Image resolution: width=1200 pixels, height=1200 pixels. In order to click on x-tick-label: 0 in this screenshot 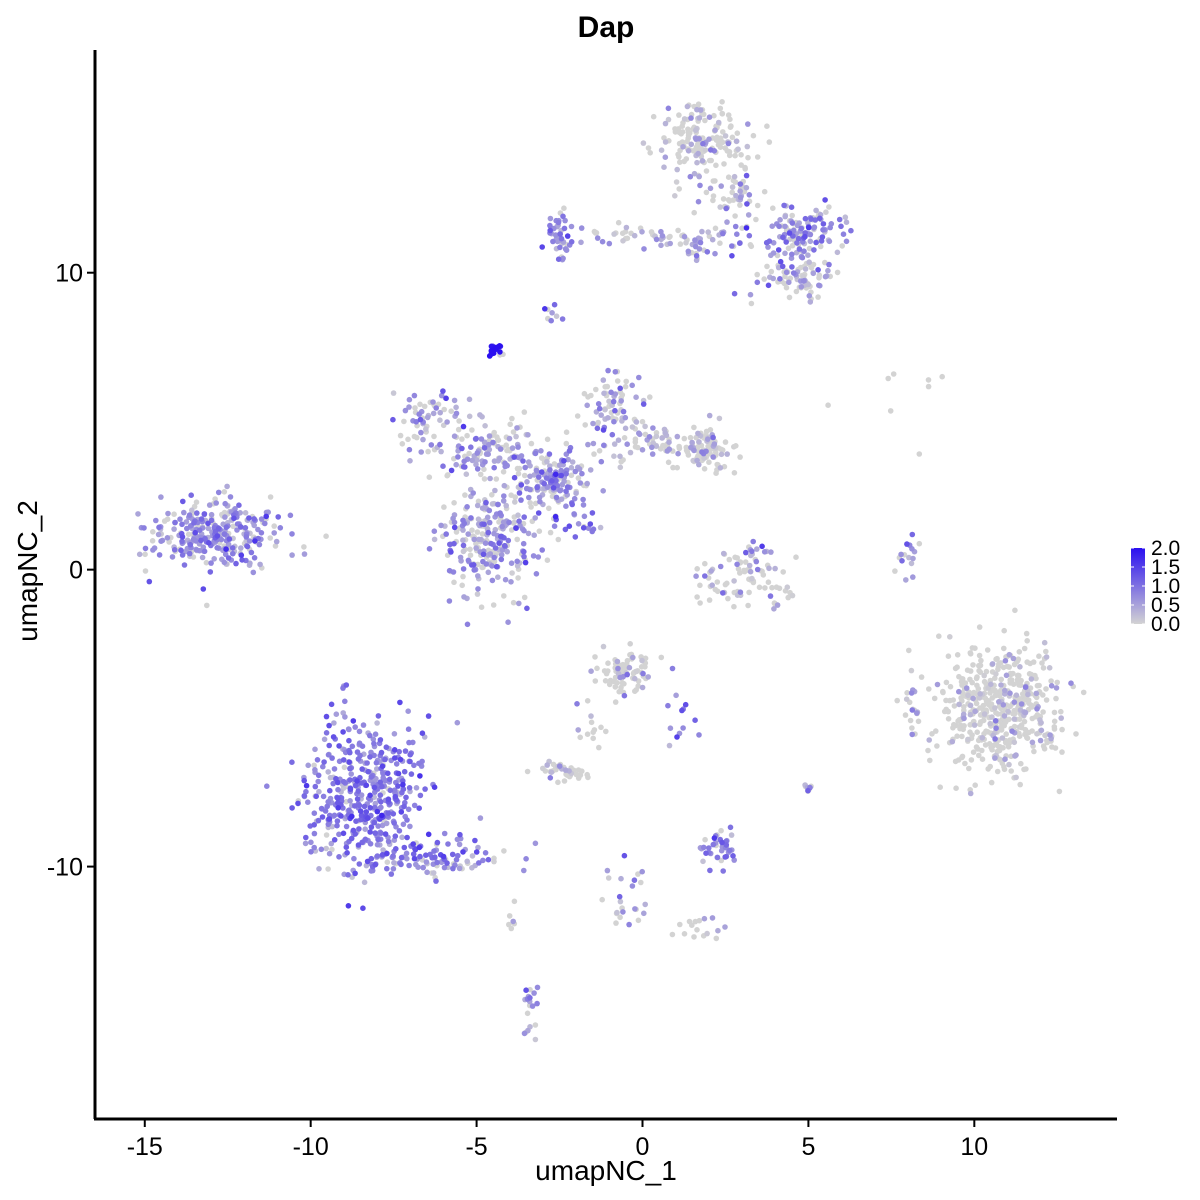, I will do `click(643, 1147)`.